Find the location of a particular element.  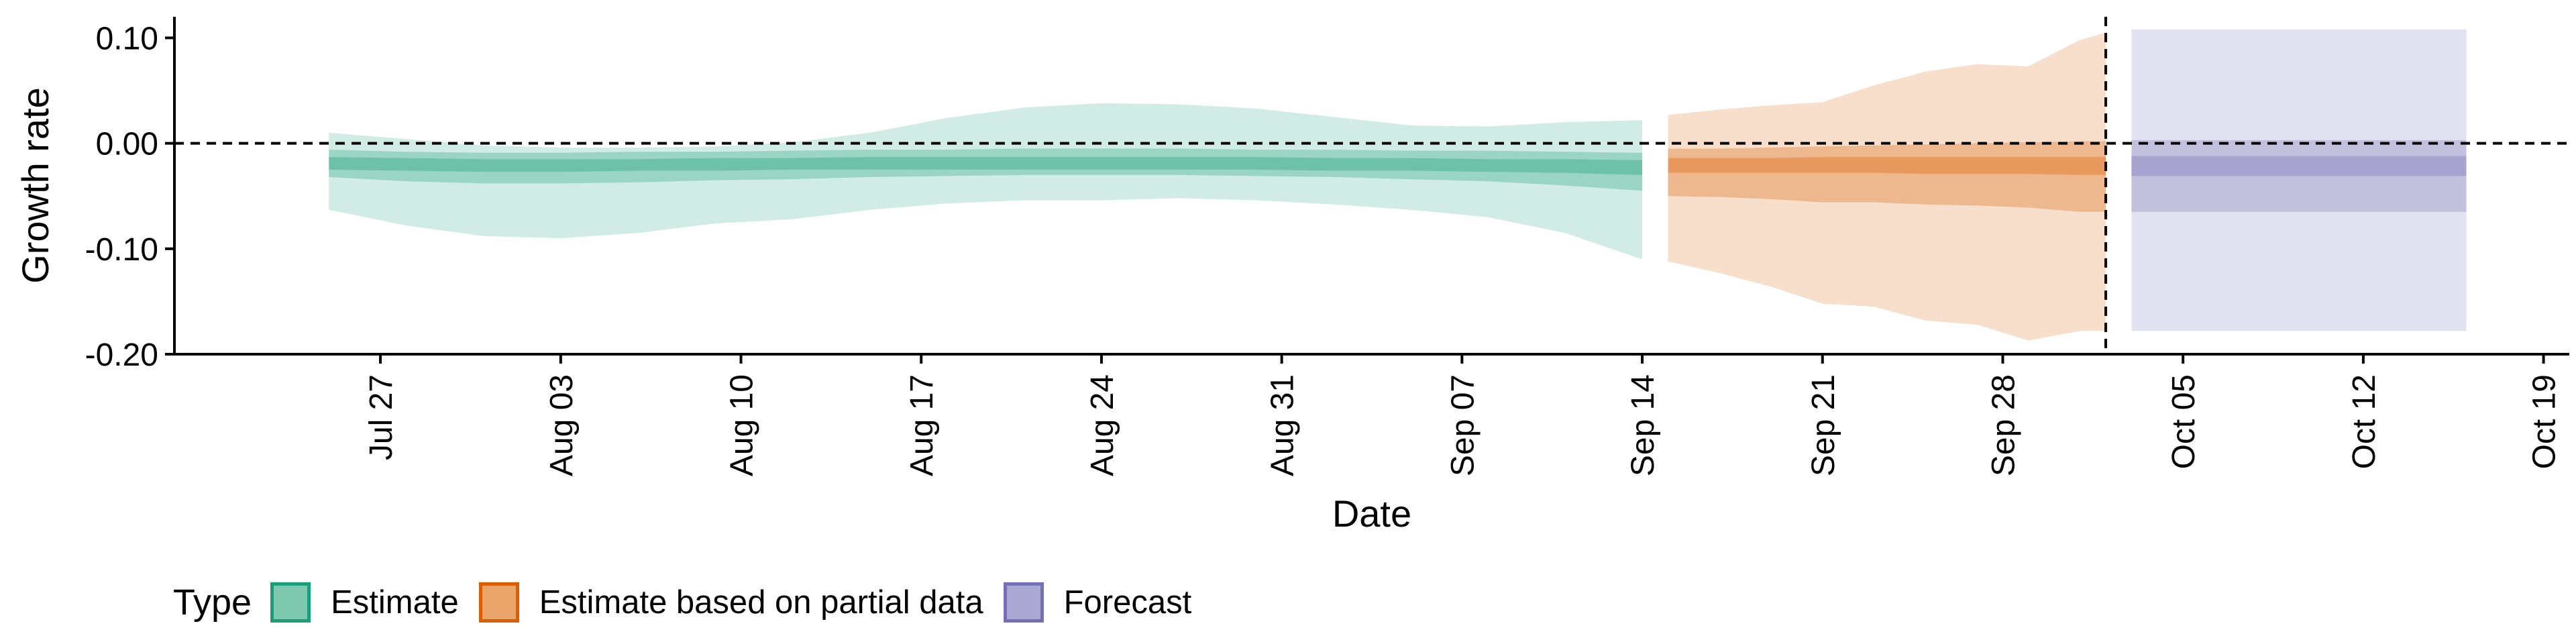

y-tick-label: -0.10 is located at coordinates (121, 250).